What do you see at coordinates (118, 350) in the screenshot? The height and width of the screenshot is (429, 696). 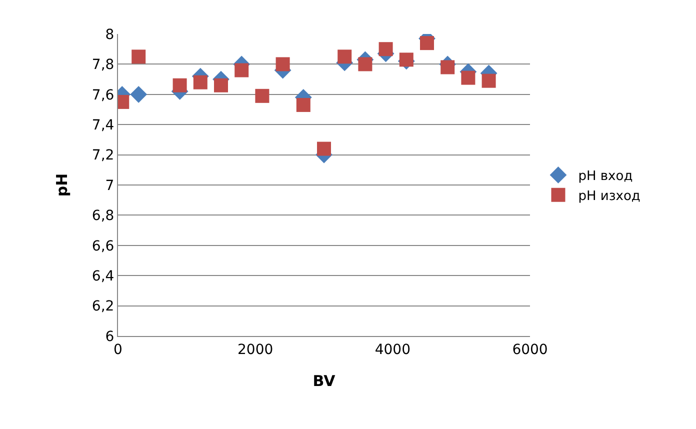 I see `x-tick-label: 0` at bounding box center [118, 350].